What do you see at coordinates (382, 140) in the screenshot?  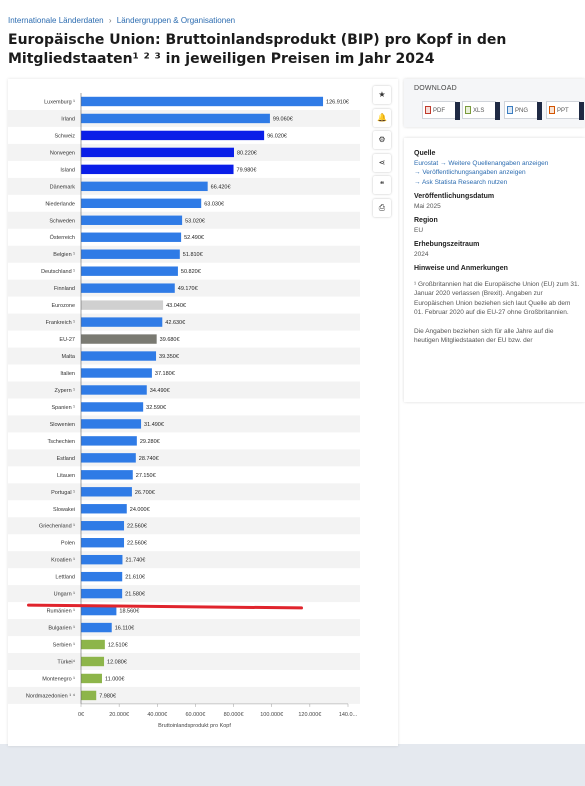 I see `gear-icon: ⚙` at bounding box center [382, 140].